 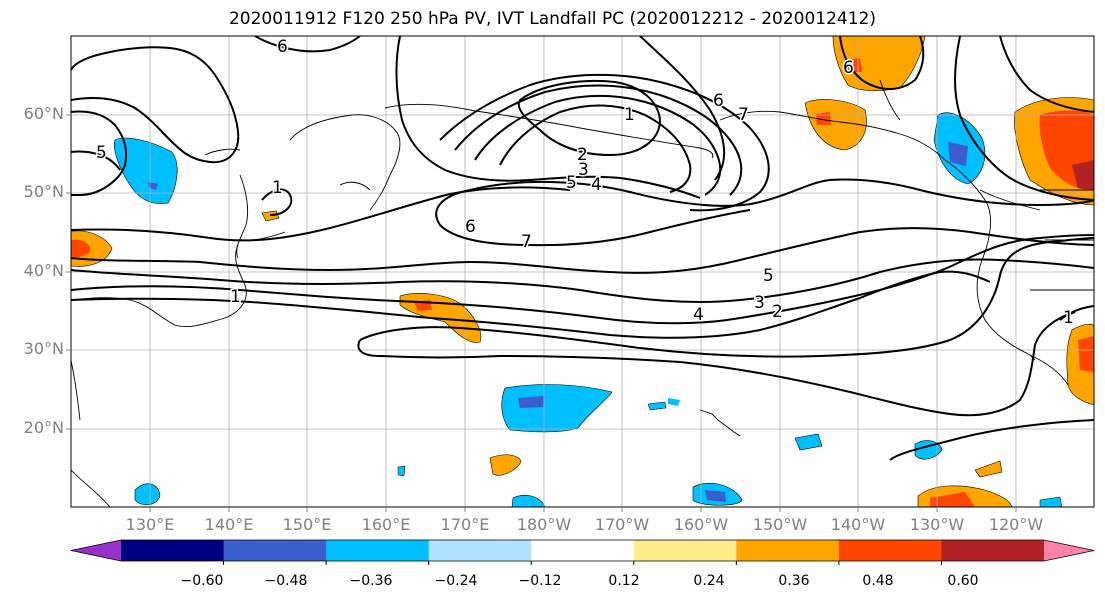 I want to click on colorbar-extend-min, so click(x=96, y=550).